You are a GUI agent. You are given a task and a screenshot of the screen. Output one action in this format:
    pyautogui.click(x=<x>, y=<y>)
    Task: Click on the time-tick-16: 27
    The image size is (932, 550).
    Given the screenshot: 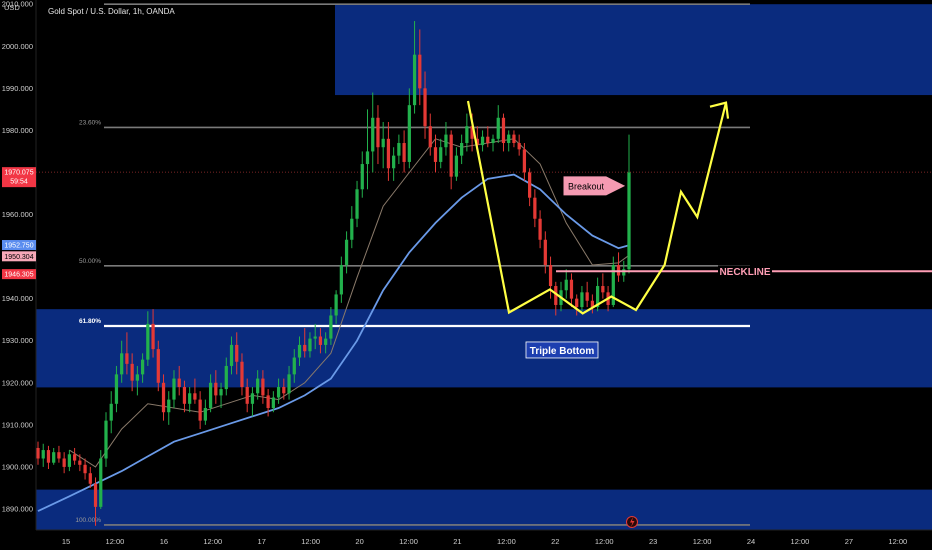 What is the action you would take?
    pyautogui.click(x=849, y=541)
    